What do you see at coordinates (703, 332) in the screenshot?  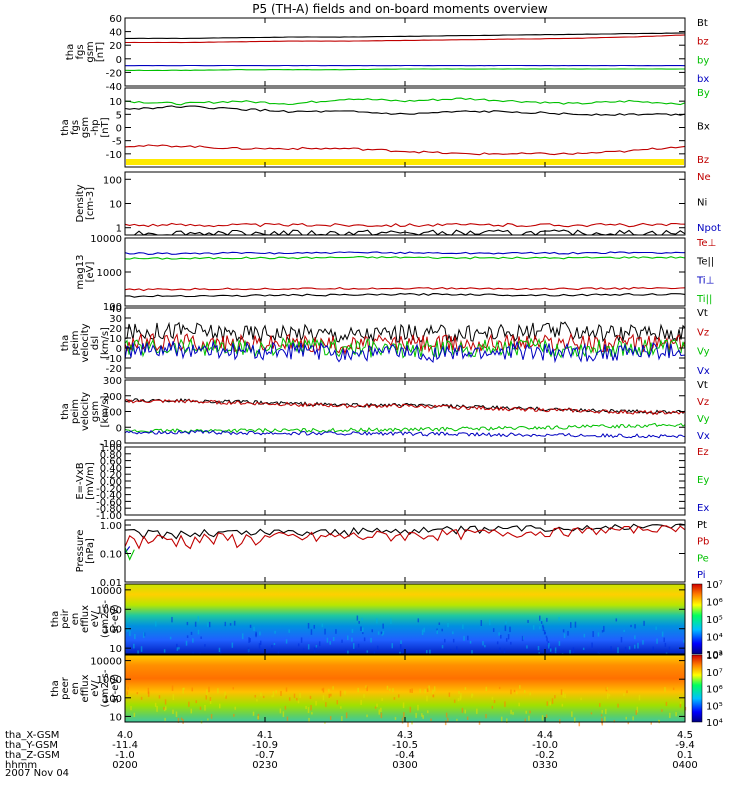 I see `legend-Vz: Vz` at bounding box center [703, 332].